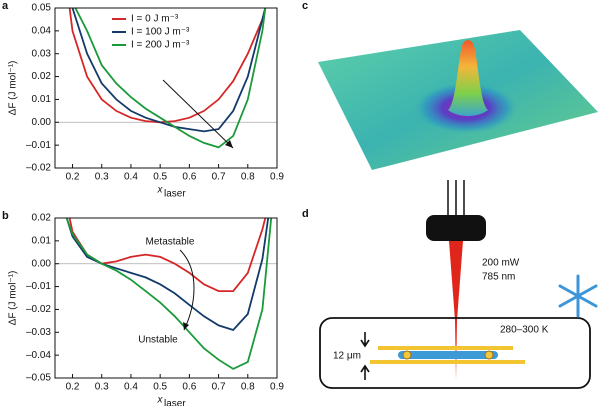 The height and width of the screenshot is (411, 600). Describe the element at coordinates (578, 296) in the screenshot. I see `snowflake` at that location.